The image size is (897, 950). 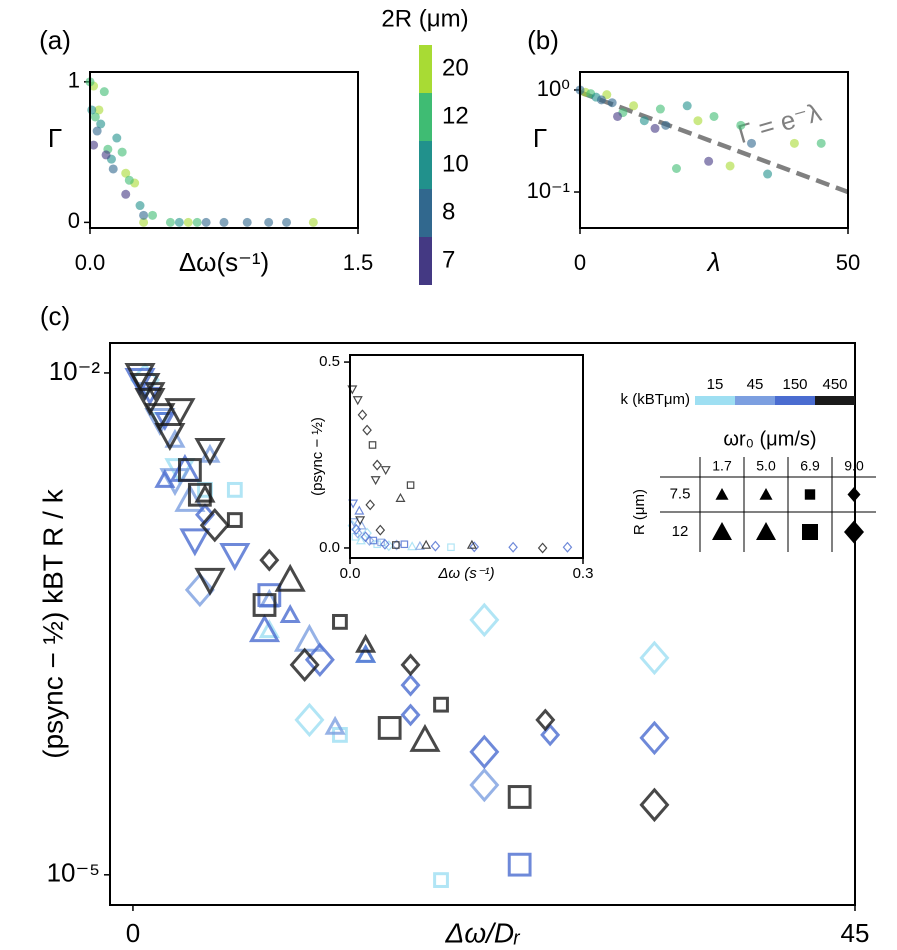 I want to click on colorbar-label: 8, so click(x=448, y=211).